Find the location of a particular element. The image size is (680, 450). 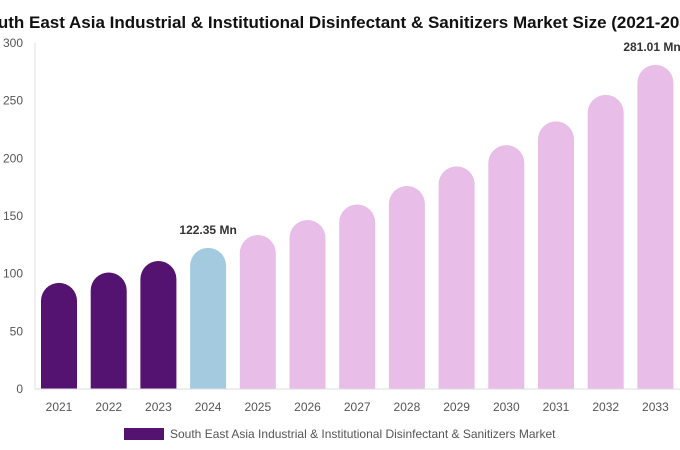

bar-2032 is located at coordinates (605, 241).